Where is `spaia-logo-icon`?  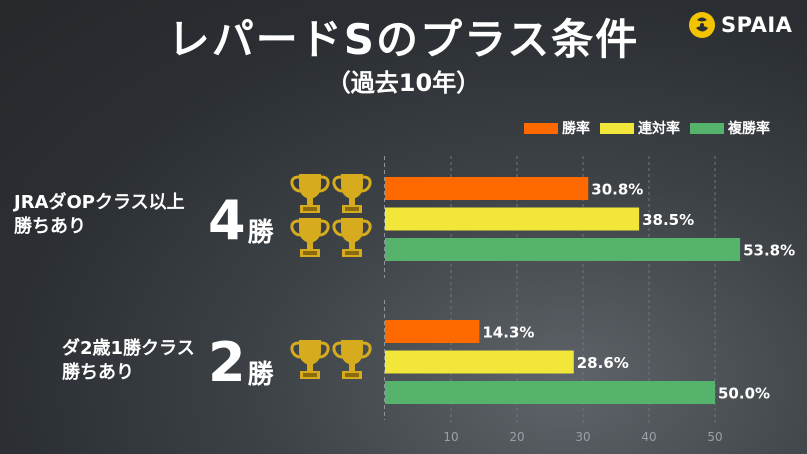 spaia-logo-icon is located at coordinates (702, 25).